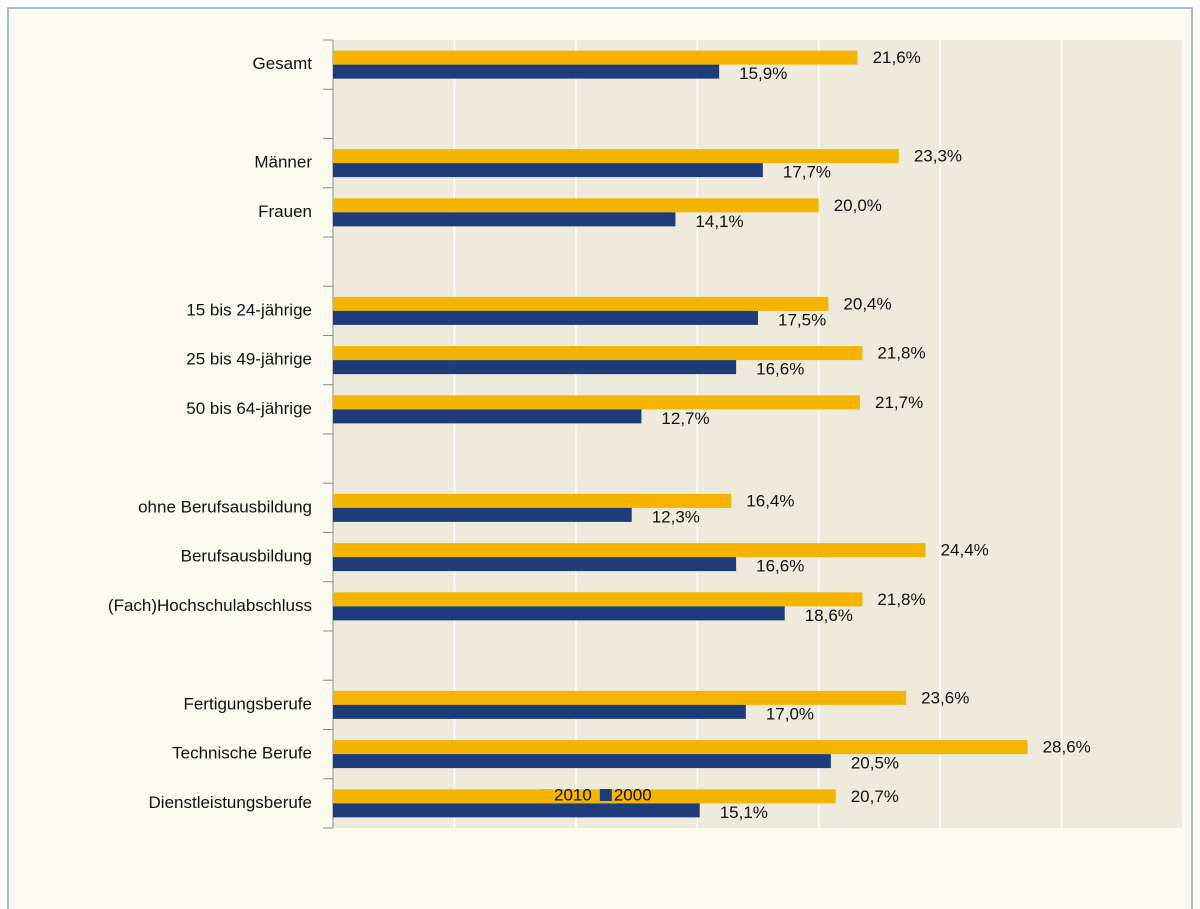  Describe the element at coordinates (573, 794) in the screenshot. I see `legend-label: 2010` at that location.